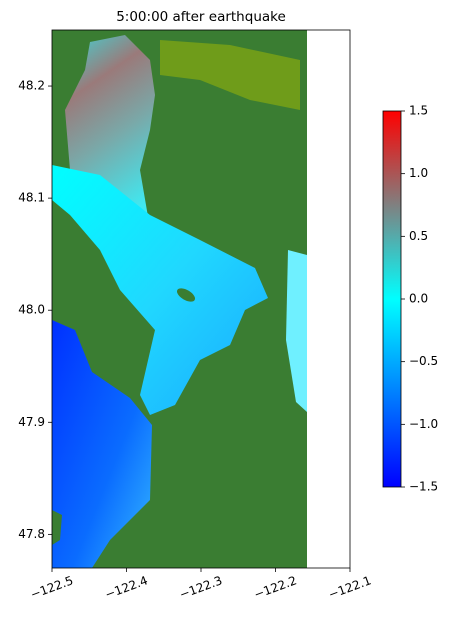 The height and width of the screenshot is (623, 454). I want to click on colorbar-tick-label: −0.5, so click(423, 361).